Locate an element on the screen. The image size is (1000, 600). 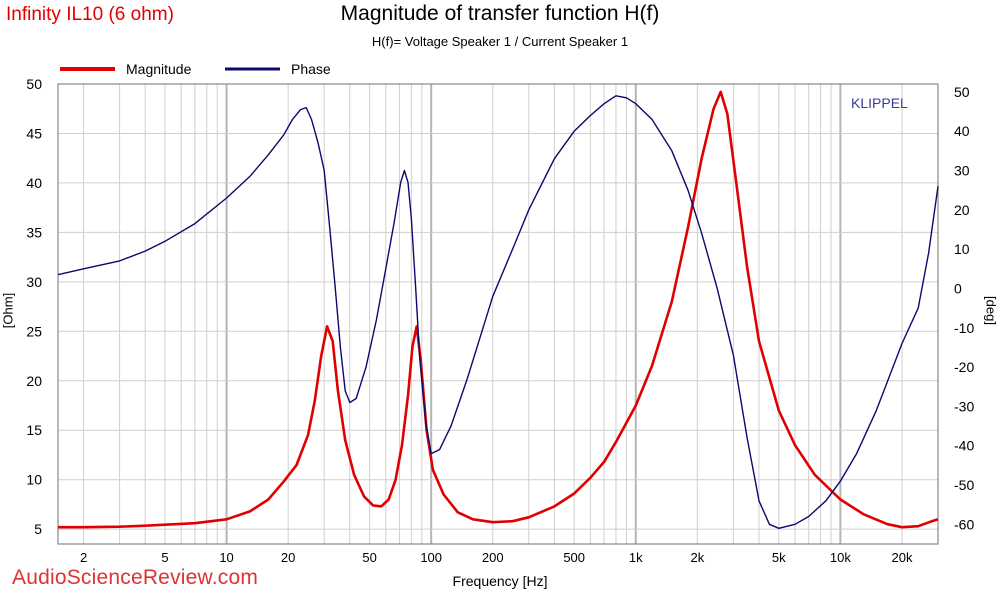
x-tick-label: 50 is located at coordinates (369, 557).